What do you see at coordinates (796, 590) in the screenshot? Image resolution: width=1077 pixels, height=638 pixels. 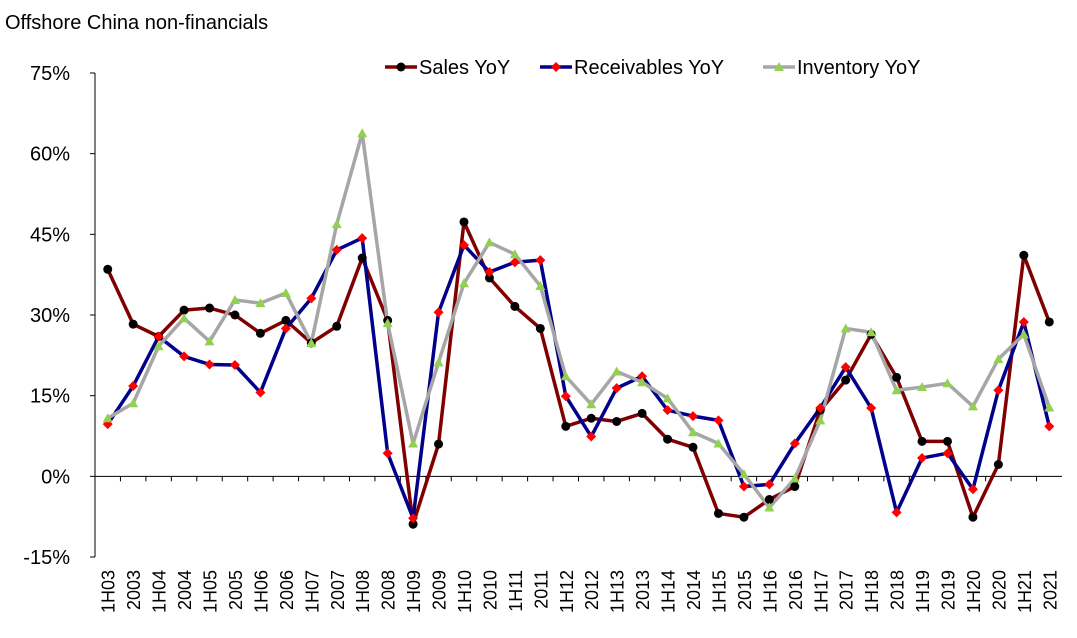 I see `x-tick-label: 2016` at bounding box center [796, 590].